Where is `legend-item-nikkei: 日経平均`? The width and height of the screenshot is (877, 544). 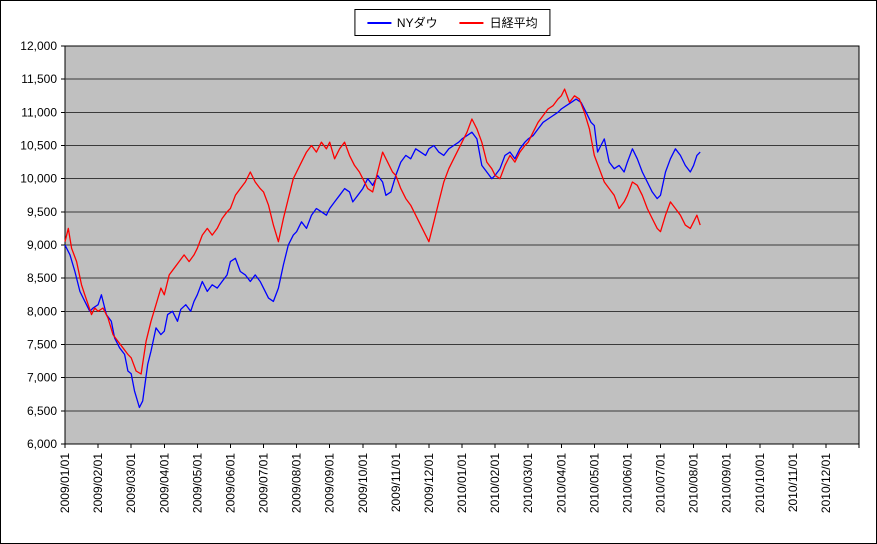 legend-item-nikkei: 日経平均 is located at coordinates (498, 22).